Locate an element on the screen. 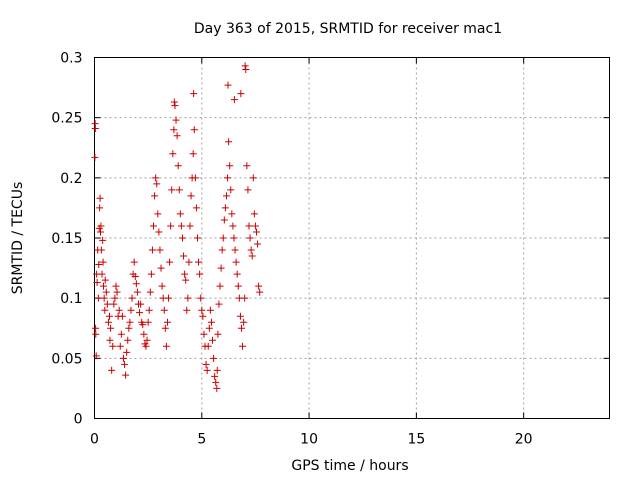 This screenshot has height=480, width=640. x-tick-label: 20 is located at coordinates (524, 440).